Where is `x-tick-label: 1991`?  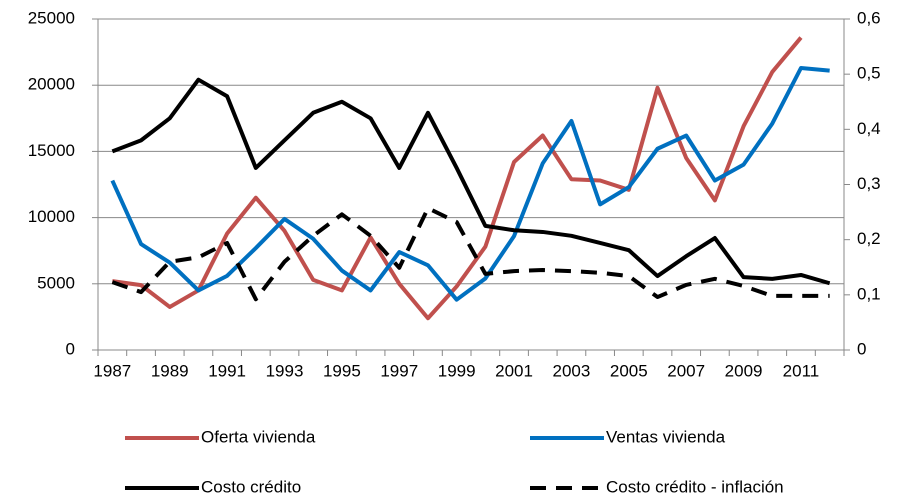 x-tick-label: 1991 is located at coordinates (227, 370).